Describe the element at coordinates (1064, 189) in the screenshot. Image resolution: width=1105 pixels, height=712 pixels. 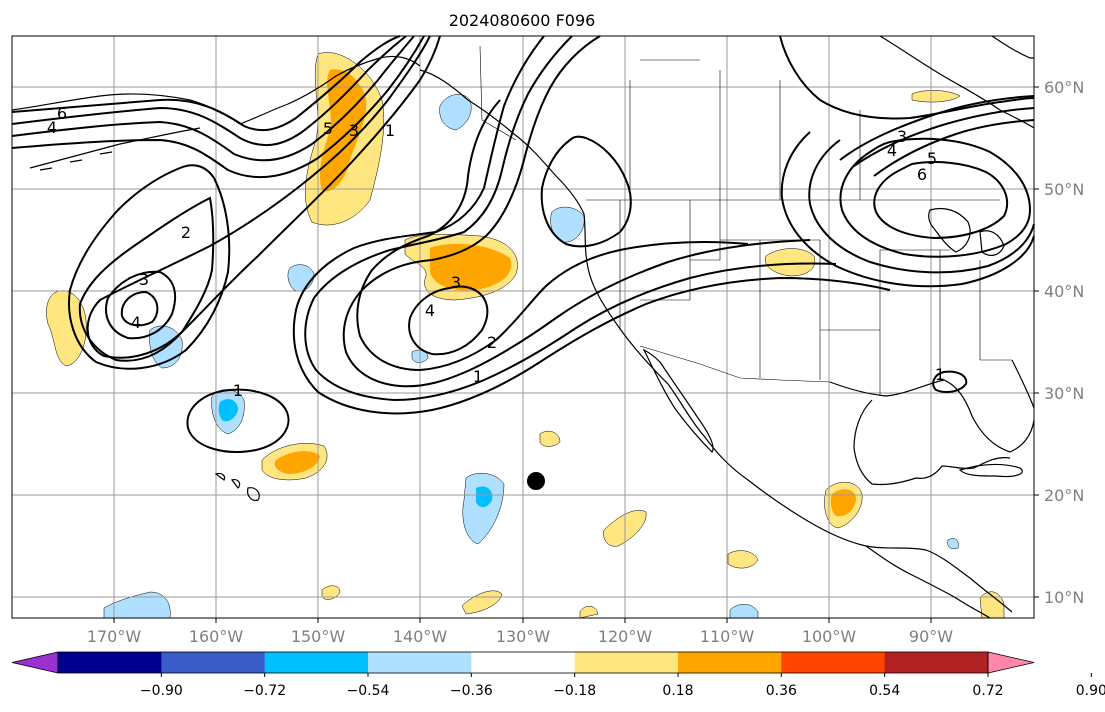
I see `lat-tick-label: 50°N` at that location.